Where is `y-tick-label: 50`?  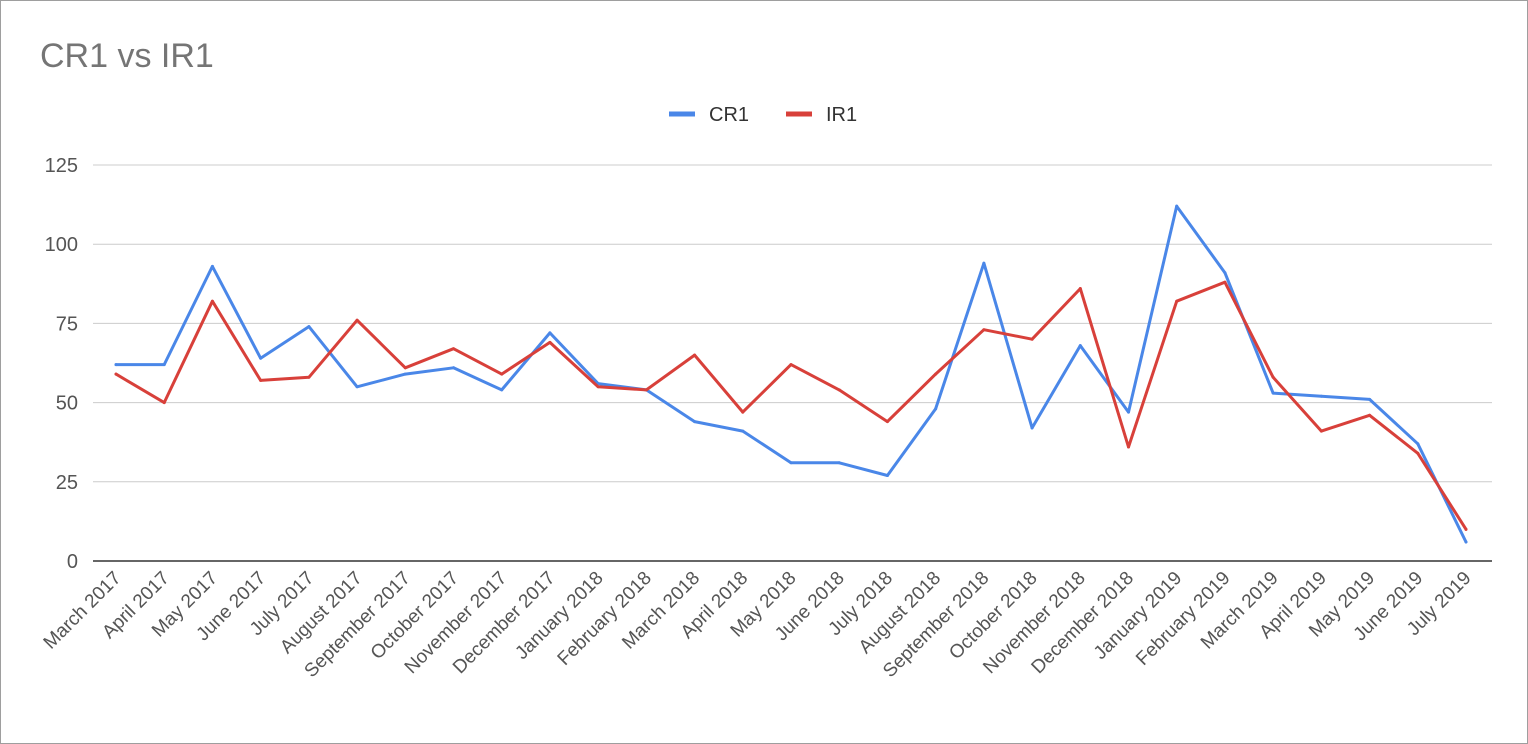 y-tick-label: 50 is located at coordinates (67, 404).